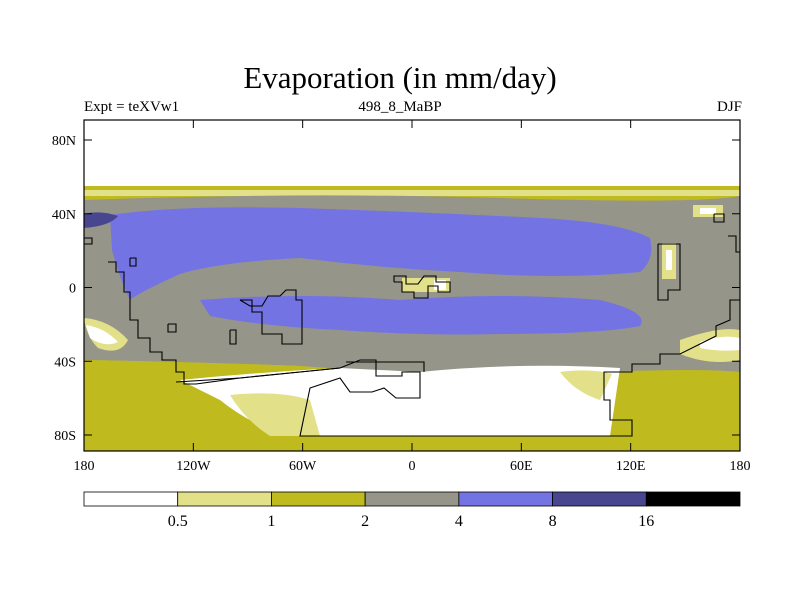  Describe the element at coordinates (365, 521) in the screenshot. I see `colorbar-label: 2` at that location.